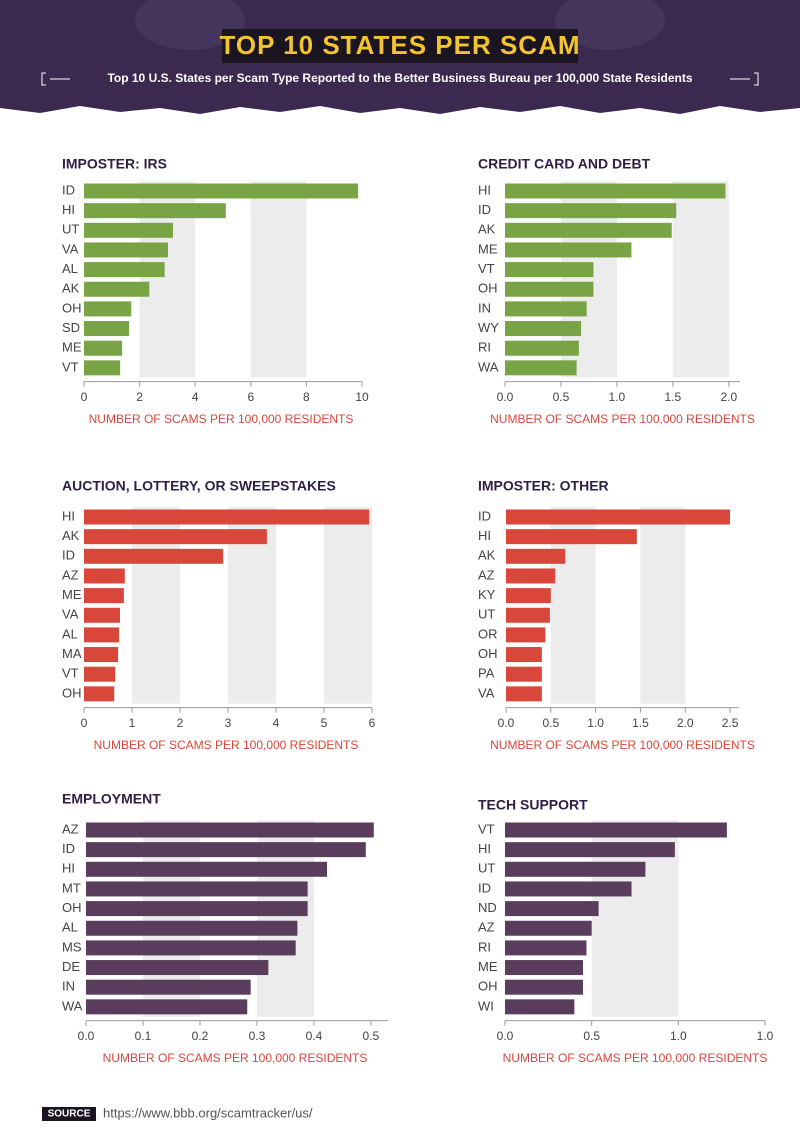  What do you see at coordinates (200, 1036) in the screenshot?
I see `x-tick-label: 0.2` at bounding box center [200, 1036].